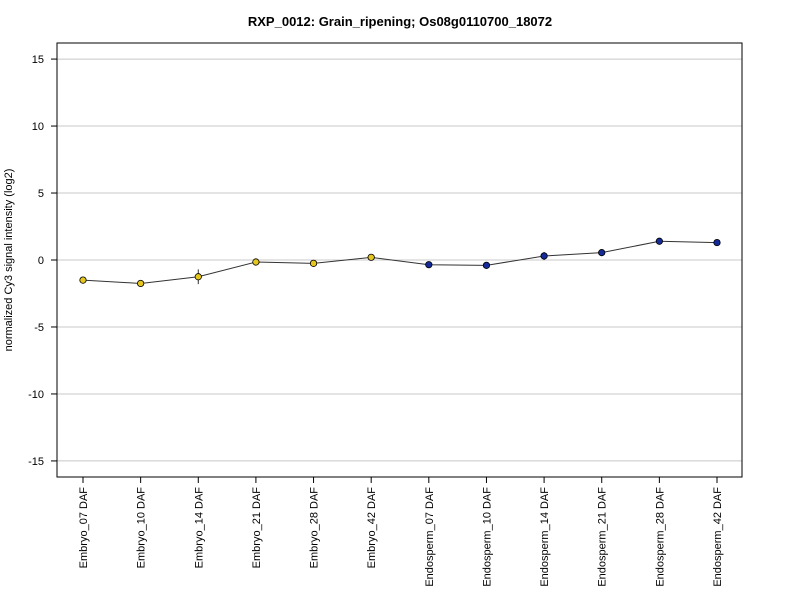 This screenshot has height=600, width=800. Describe the element at coordinates (603, 537) in the screenshot. I see `x-tick-label: Endosperm_21 DAF` at that location.